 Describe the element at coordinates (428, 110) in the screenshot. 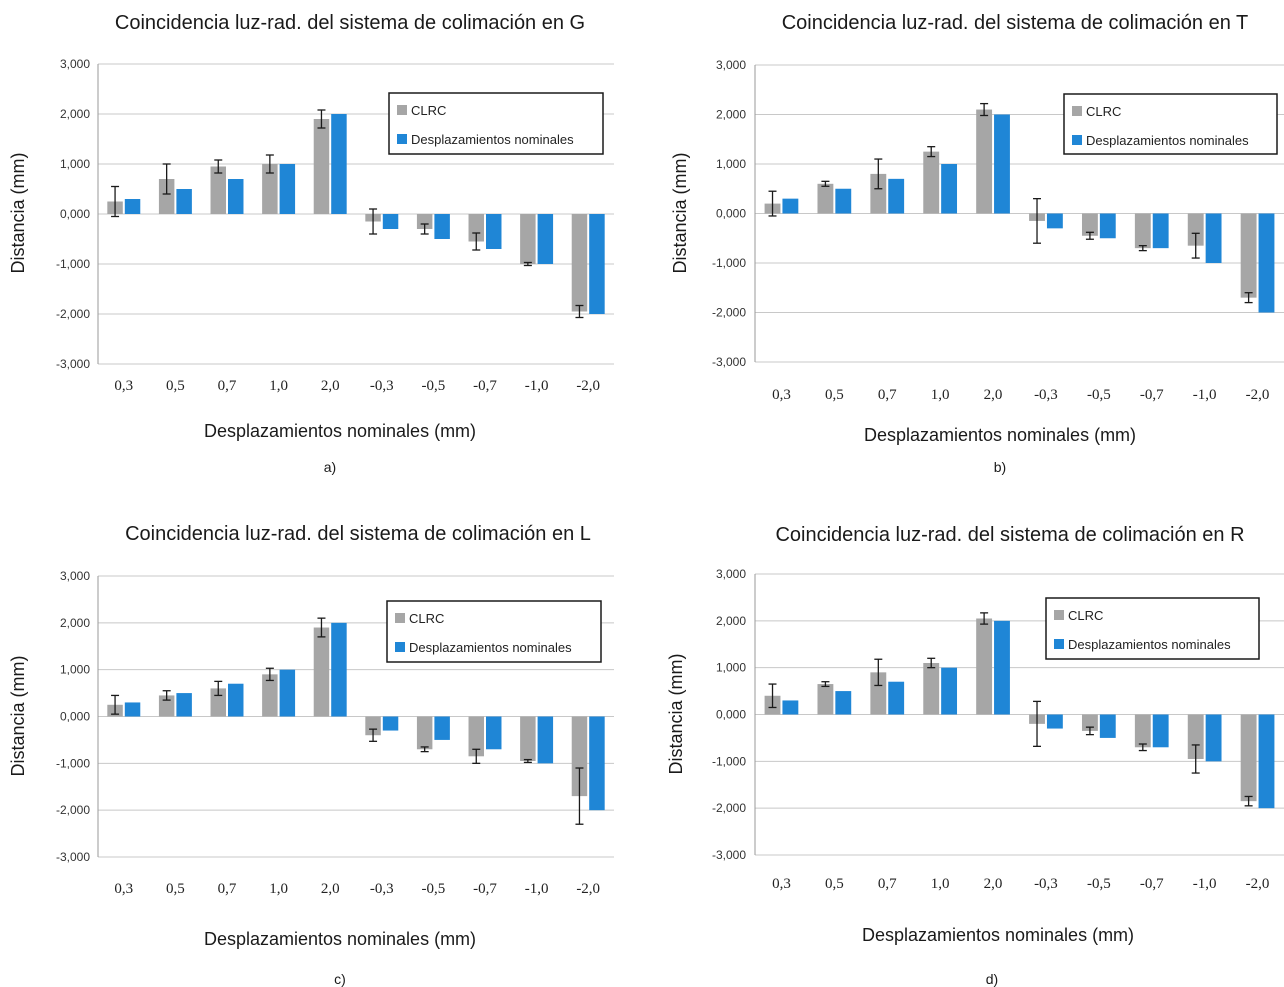

I see `legend-label: CLRC` at that location.